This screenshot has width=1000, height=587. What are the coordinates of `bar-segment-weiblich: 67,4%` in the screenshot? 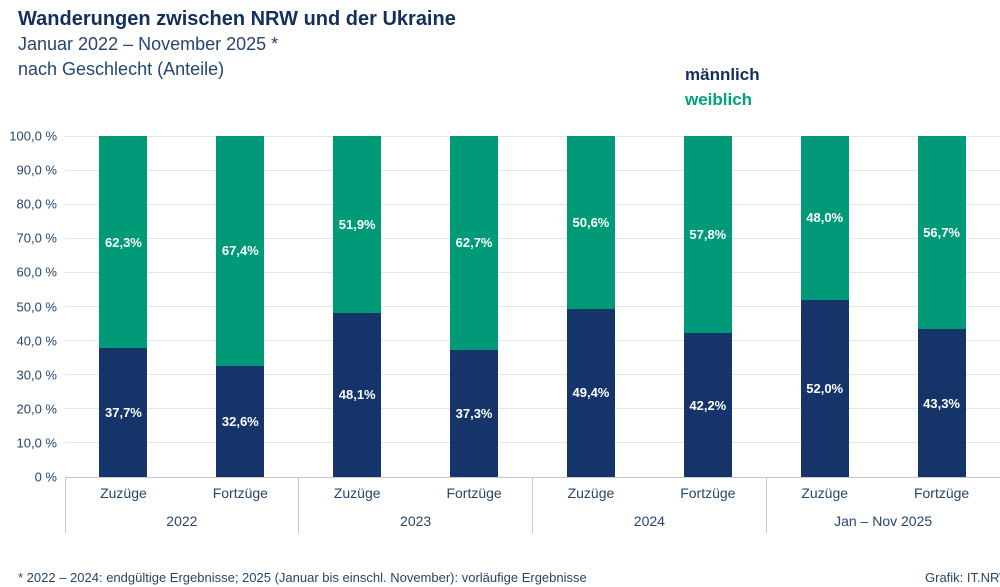 It's located at (240, 251).